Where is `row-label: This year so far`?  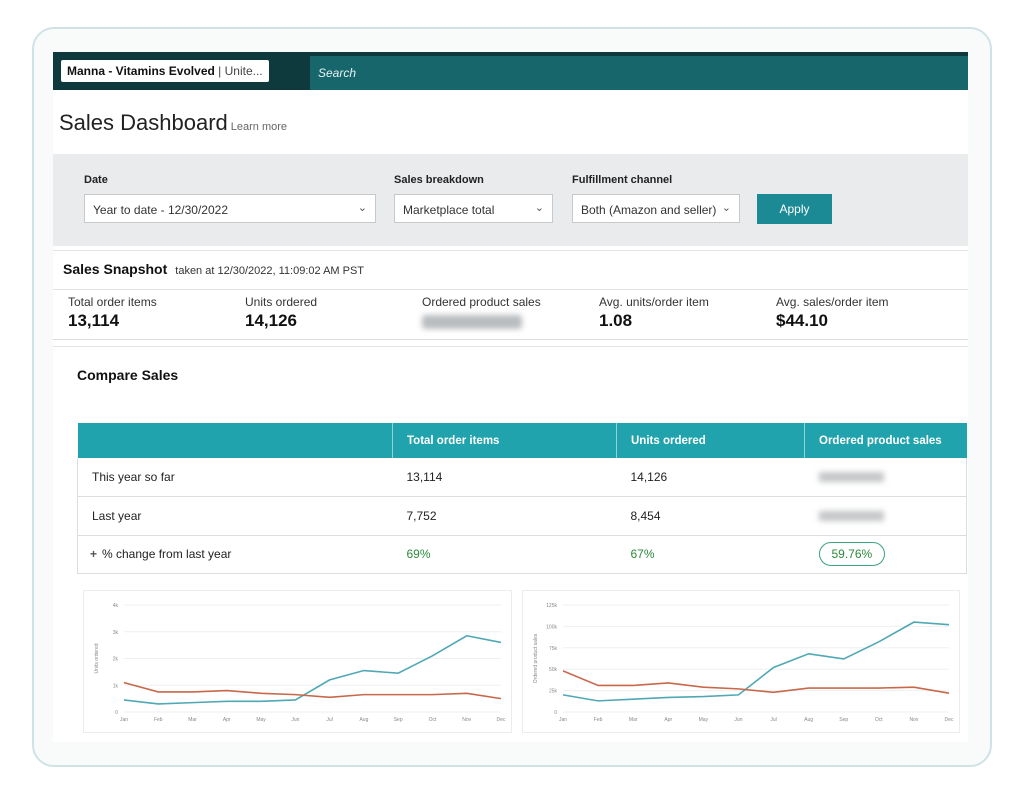
row-label: This year so far is located at coordinates (235, 477).